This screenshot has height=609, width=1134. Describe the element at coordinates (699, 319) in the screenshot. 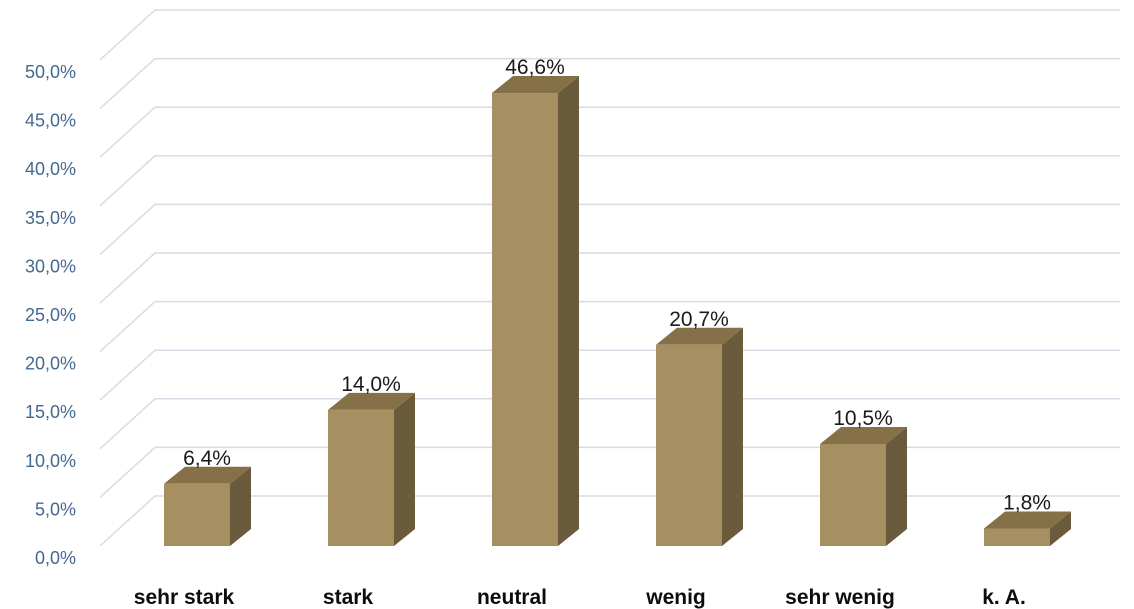

I see `data-label: 20,7%` at that location.